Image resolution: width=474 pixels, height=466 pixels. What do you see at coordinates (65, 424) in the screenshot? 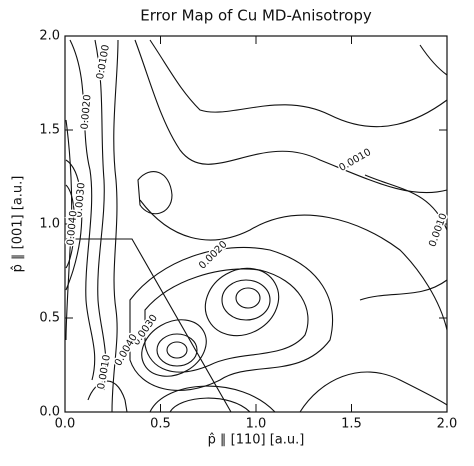
I see `x-tick-label: 0.0` at bounding box center [65, 424].